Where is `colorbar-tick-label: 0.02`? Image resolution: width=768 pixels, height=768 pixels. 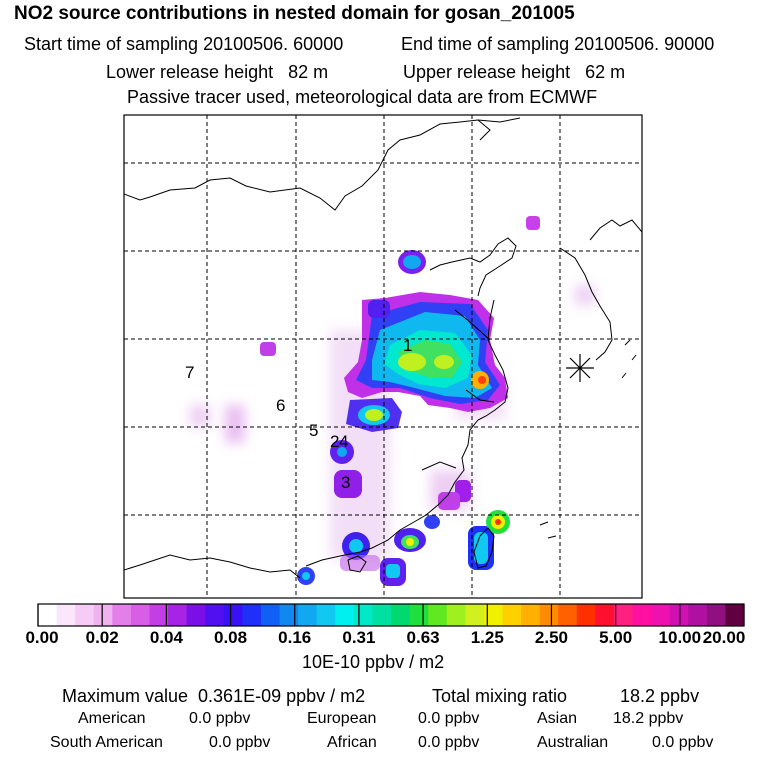
colorbar-tick-label: 0.02 is located at coordinates (102, 637).